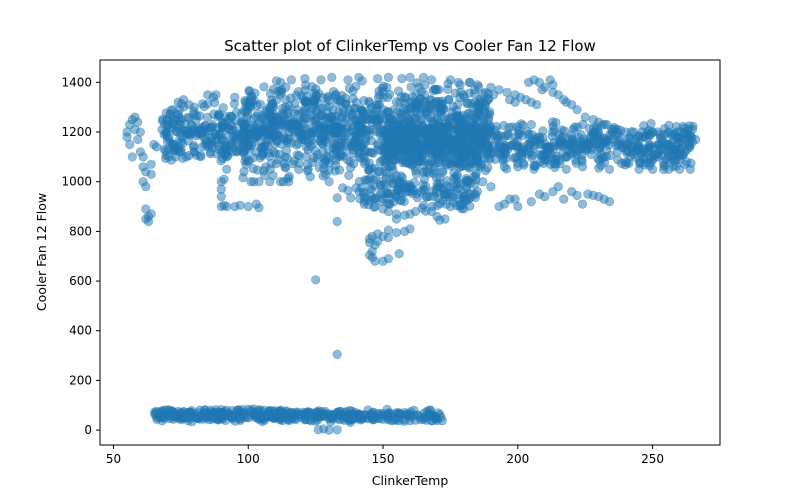 This screenshot has width=800, height=500. I want to click on x-axis: 50 100 150 200 250, so click(385, 455).